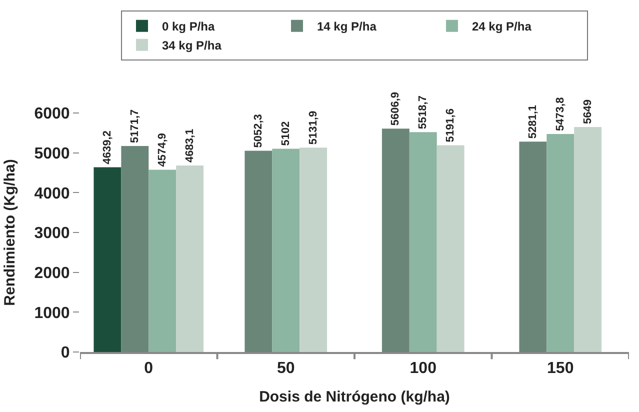 This screenshot has width=639, height=412. What do you see at coordinates (450, 125) in the screenshot?
I see `data-label: 5191,6` at bounding box center [450, 125].